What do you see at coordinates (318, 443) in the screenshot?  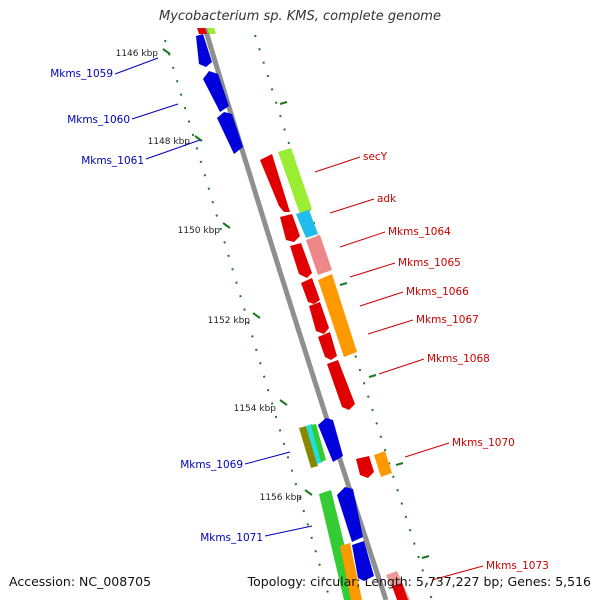 I see `gene-mkms-1069-green` at bounding box center [318, 443].